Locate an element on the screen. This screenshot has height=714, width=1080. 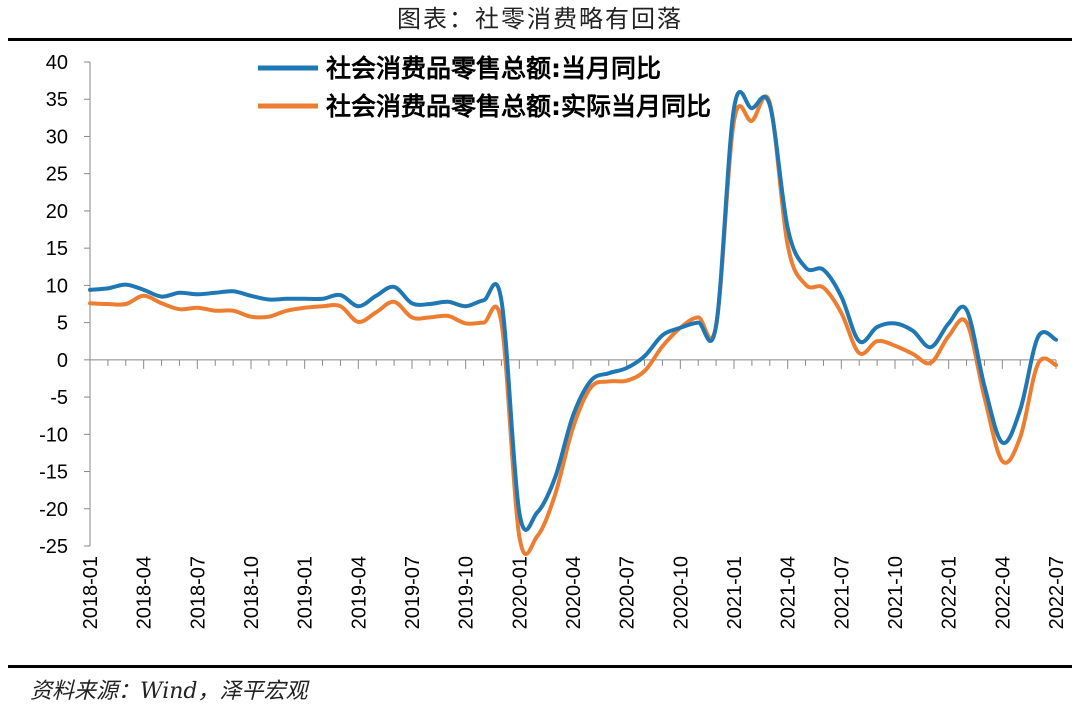
y-tick-label: 25 is located at coordinates (57, 175).